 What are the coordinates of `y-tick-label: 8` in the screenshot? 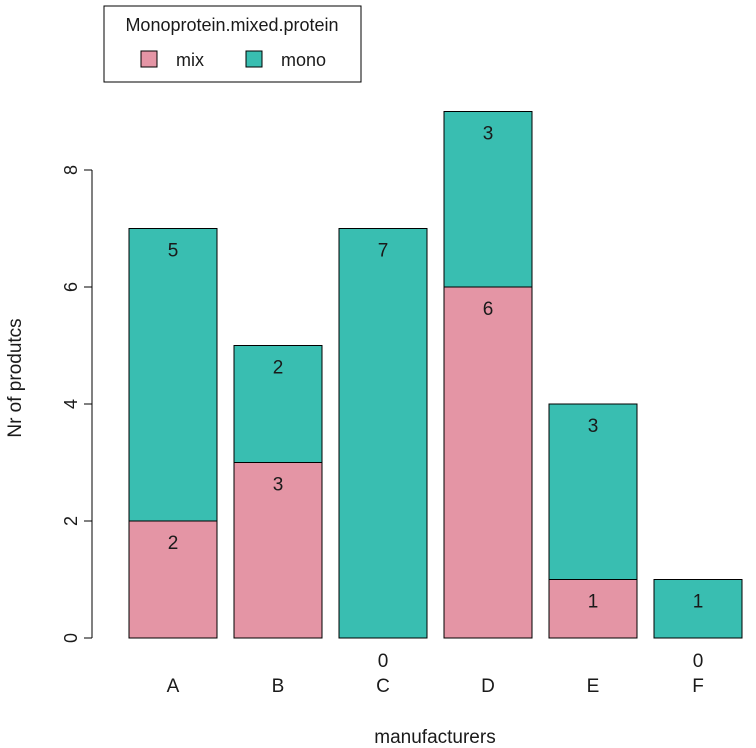 It's located at (71, 170).